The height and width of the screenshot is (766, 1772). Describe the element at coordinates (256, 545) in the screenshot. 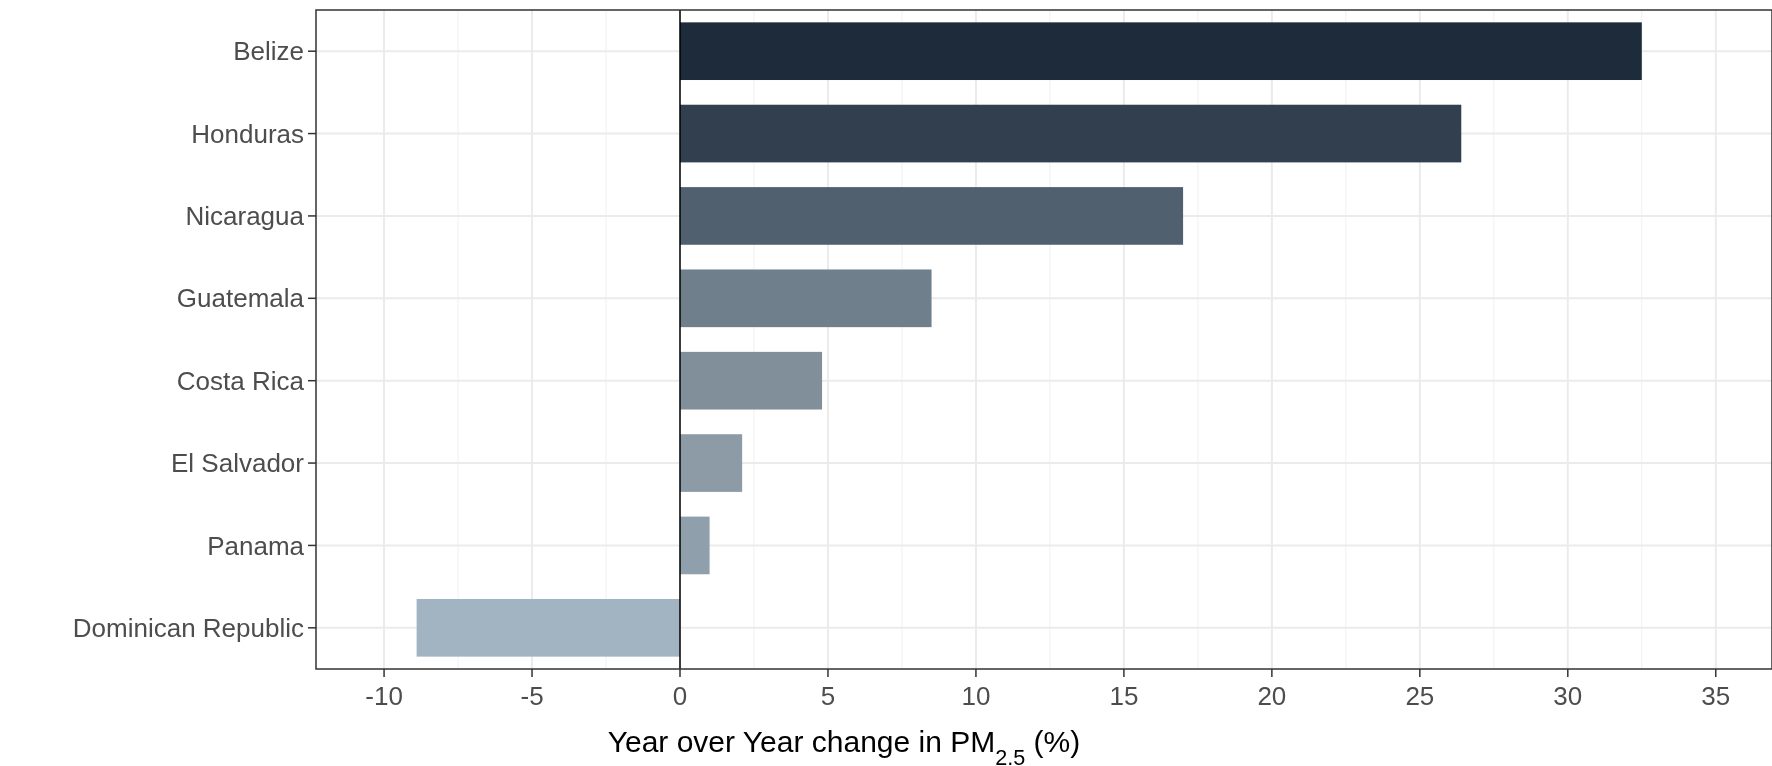

I see `y-tick-label: Panama` at that location.